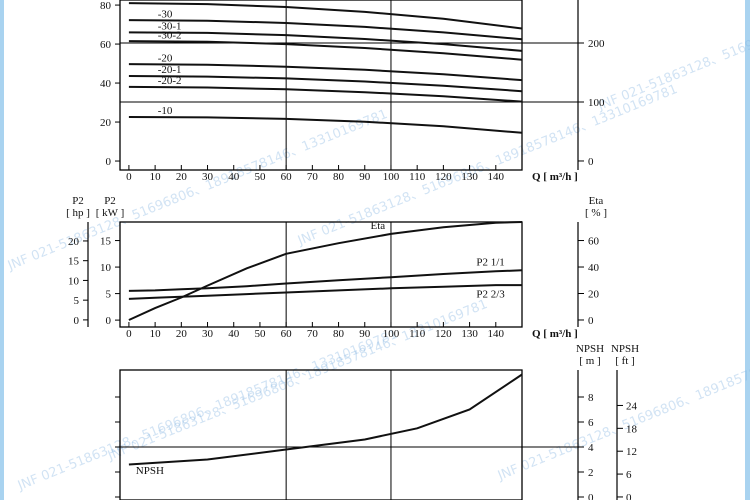 Image resolution: width=750 pixels, height=500 pixels. Describe the element at coordinates (165, 58) in the screenshot. I see `series-label: -20` at that location.